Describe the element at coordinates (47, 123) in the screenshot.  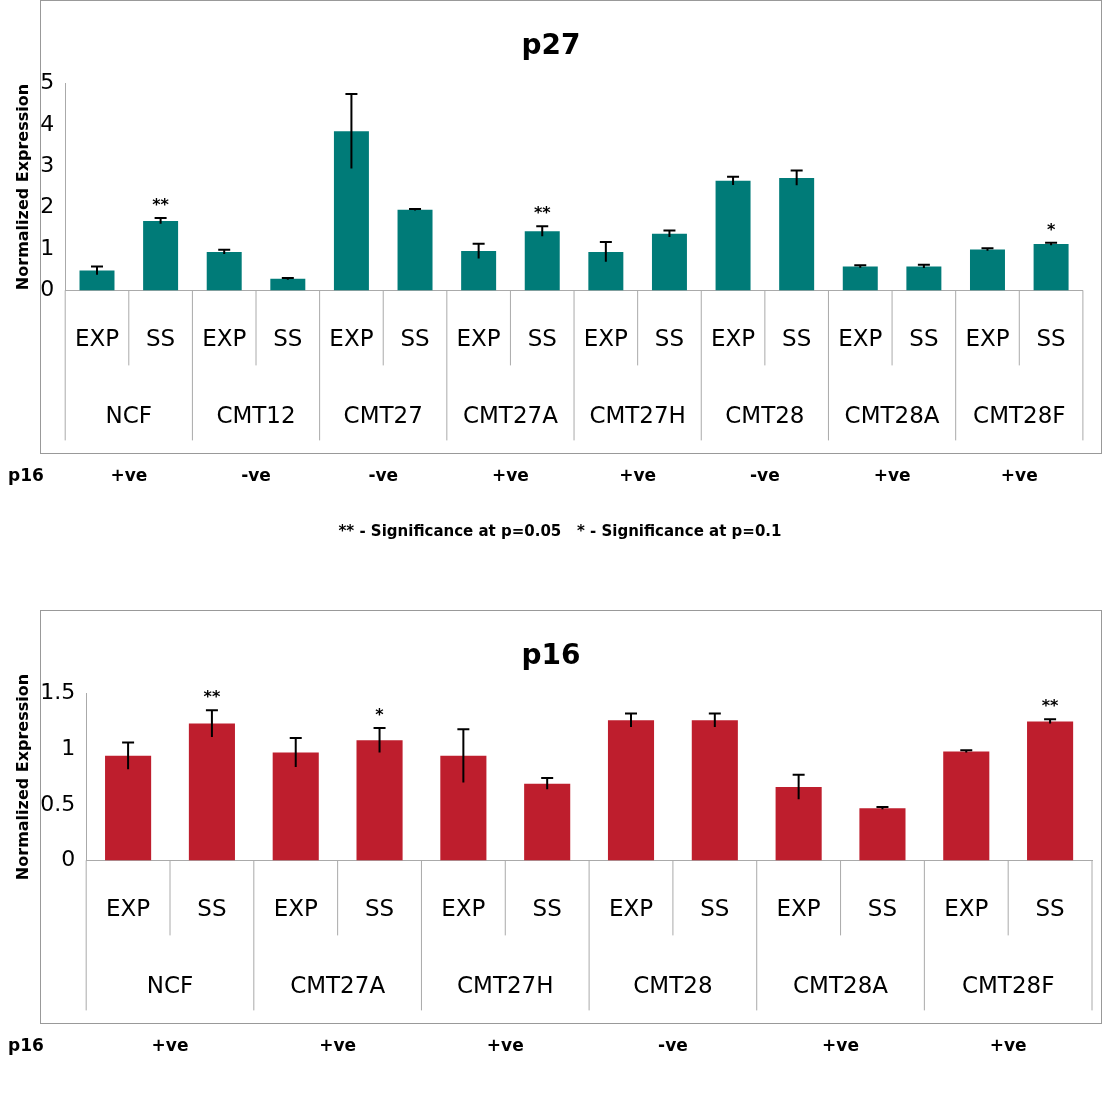
I see `y-tick-label: 4` at that location.